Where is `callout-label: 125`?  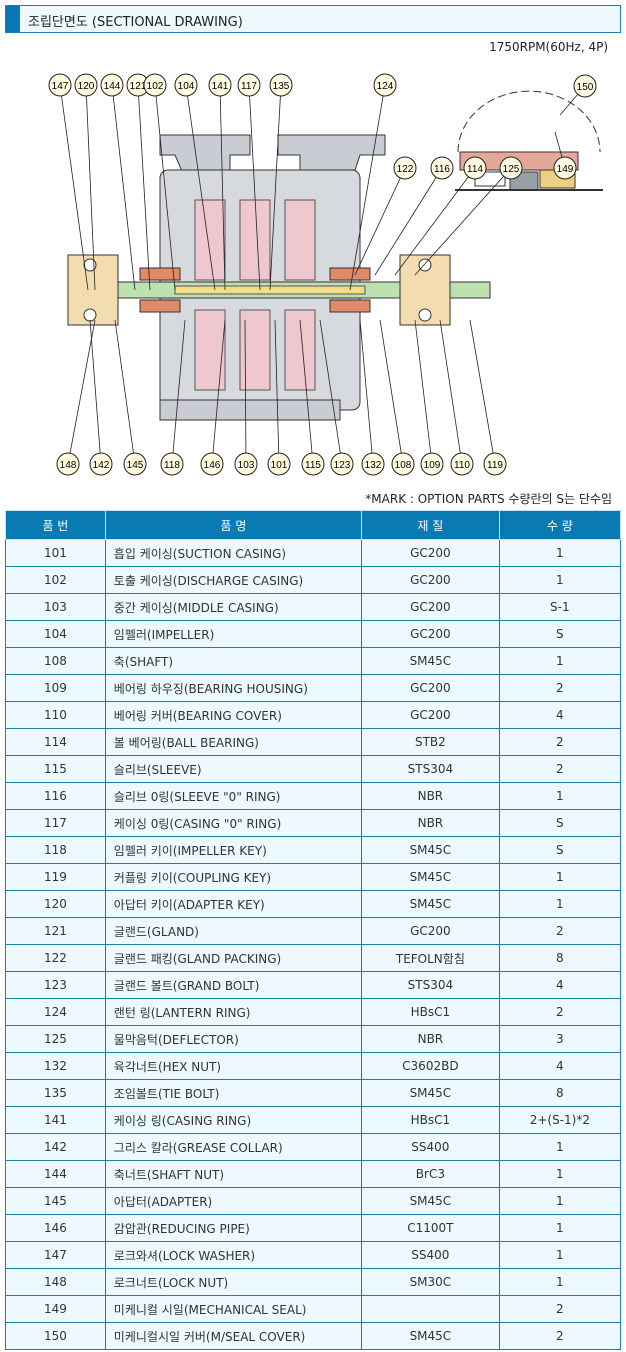 callout-label: 125 is located at coordinates (511, 169).